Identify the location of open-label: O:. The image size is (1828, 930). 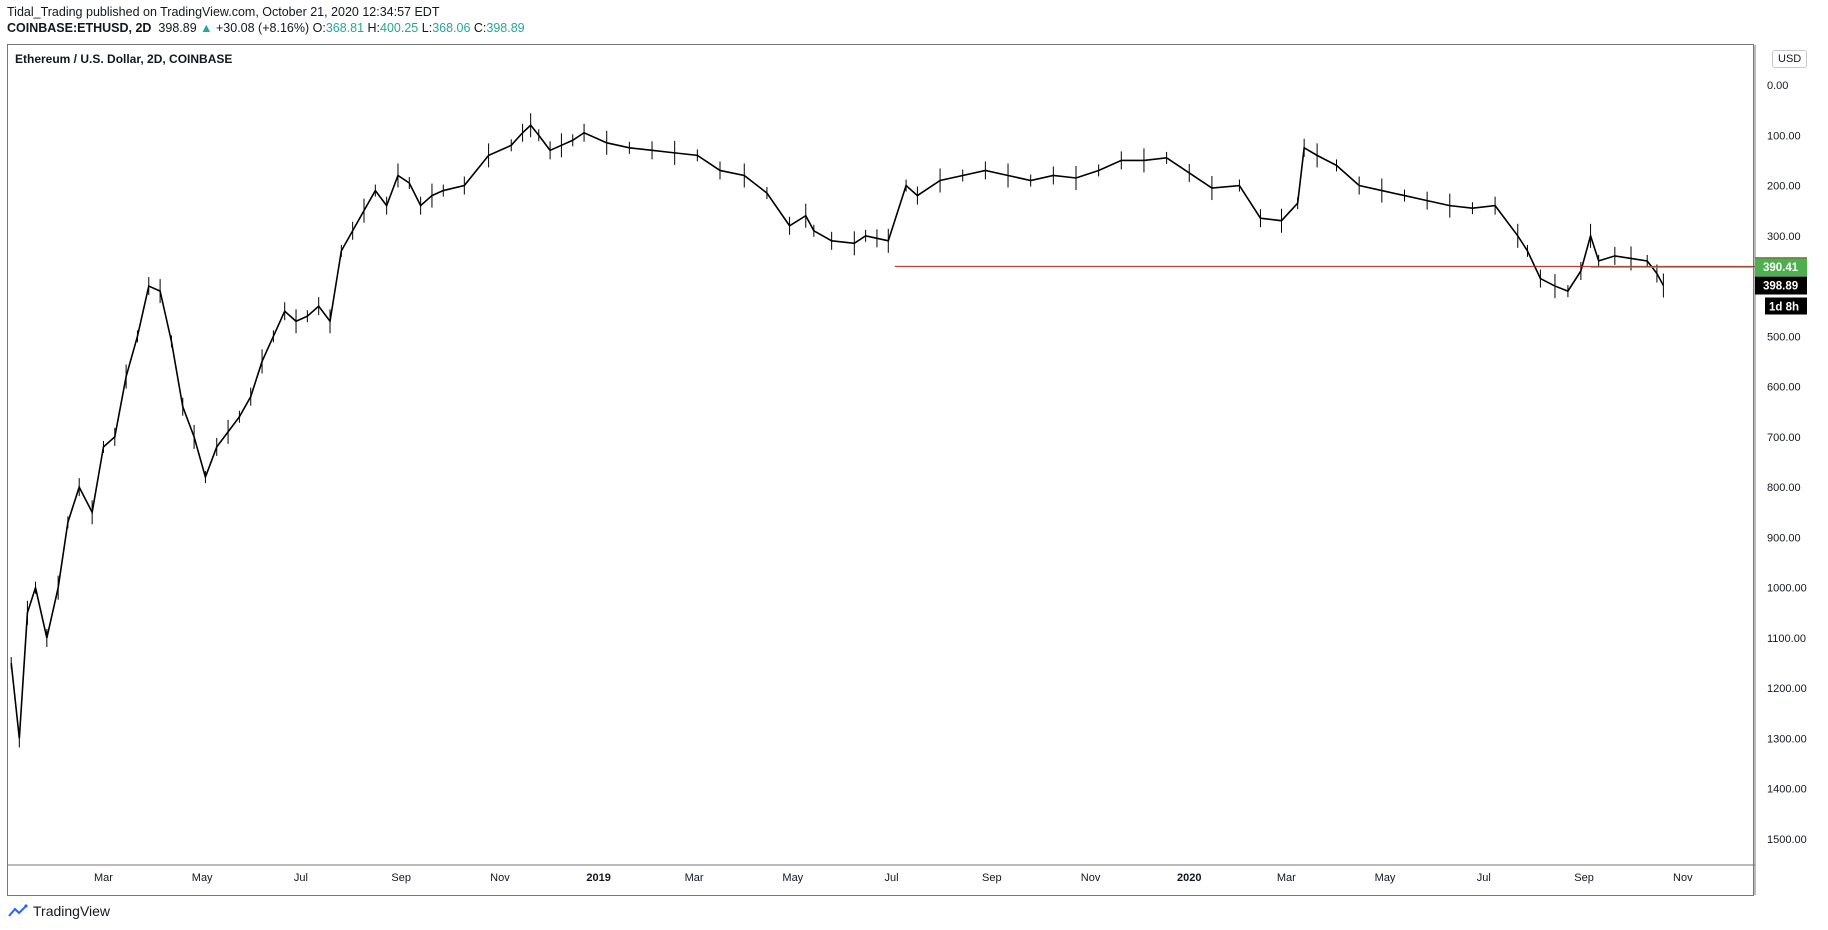
(319, 28).